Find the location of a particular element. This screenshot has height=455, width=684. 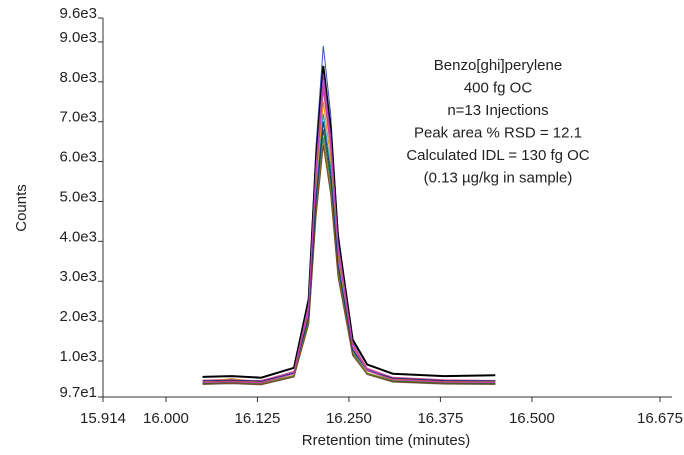

annotation: Peak area % RSD = 12.1 is located at coordinates (498, 132).